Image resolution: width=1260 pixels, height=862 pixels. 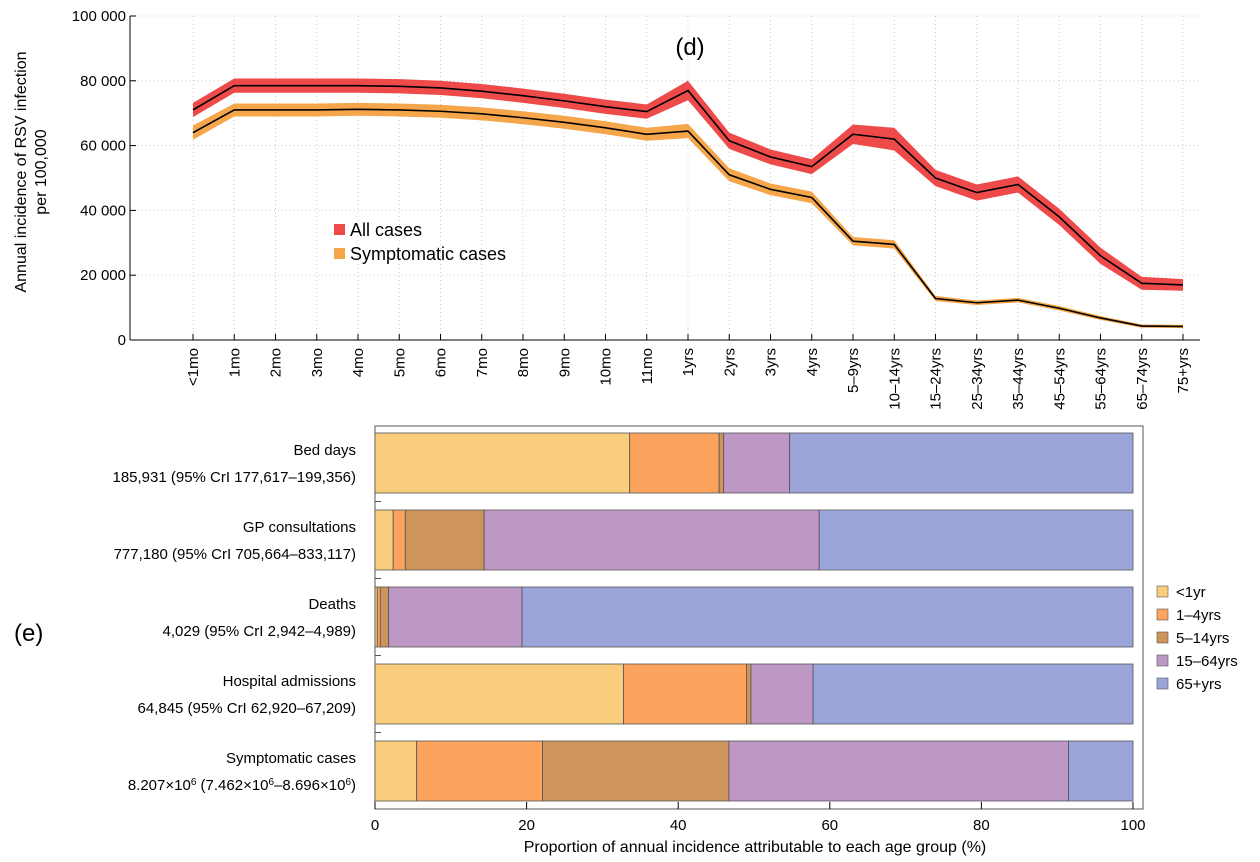 I want to click on bar-sublabel: 64,845 (95% CrI 62,920–67,209), so click(x=247, y=708).